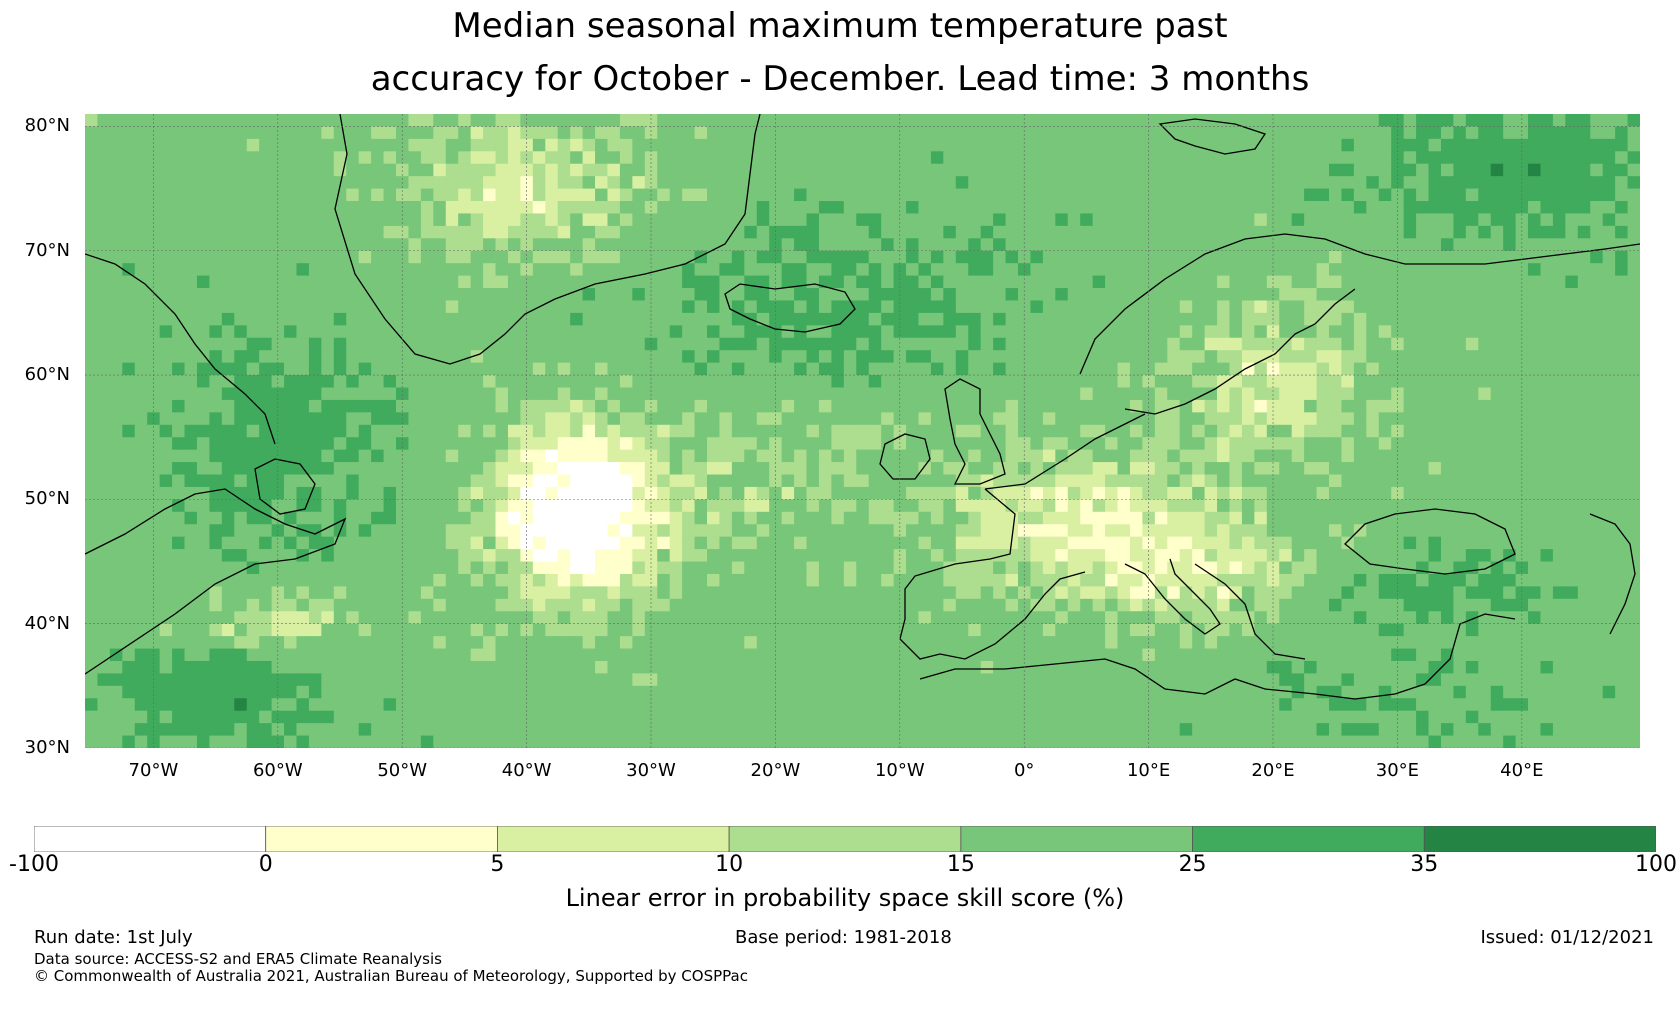  I want to click on run-date: Run date: 1st July, so click(113, 937).